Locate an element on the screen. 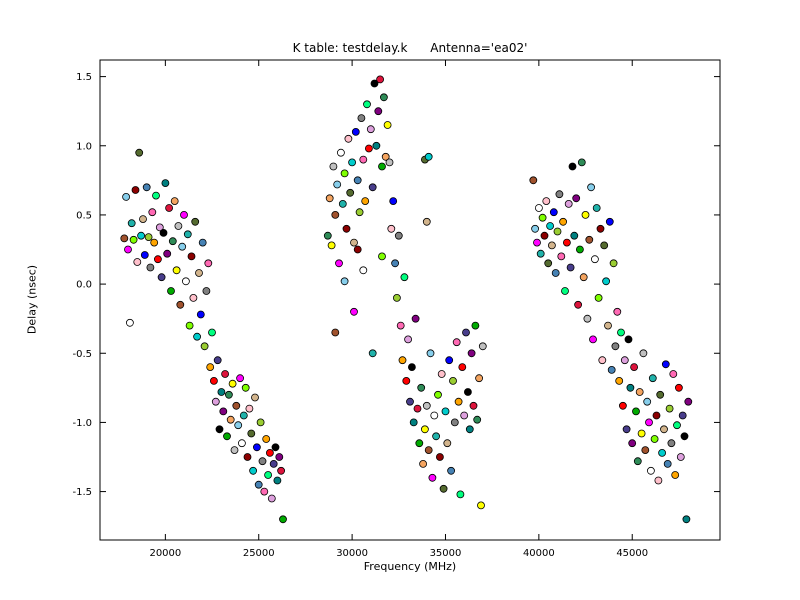 Image resolution: width=800 pixels, height=600 pixels. y-tick-label: 0.0 is located at coordinates (84, 285).